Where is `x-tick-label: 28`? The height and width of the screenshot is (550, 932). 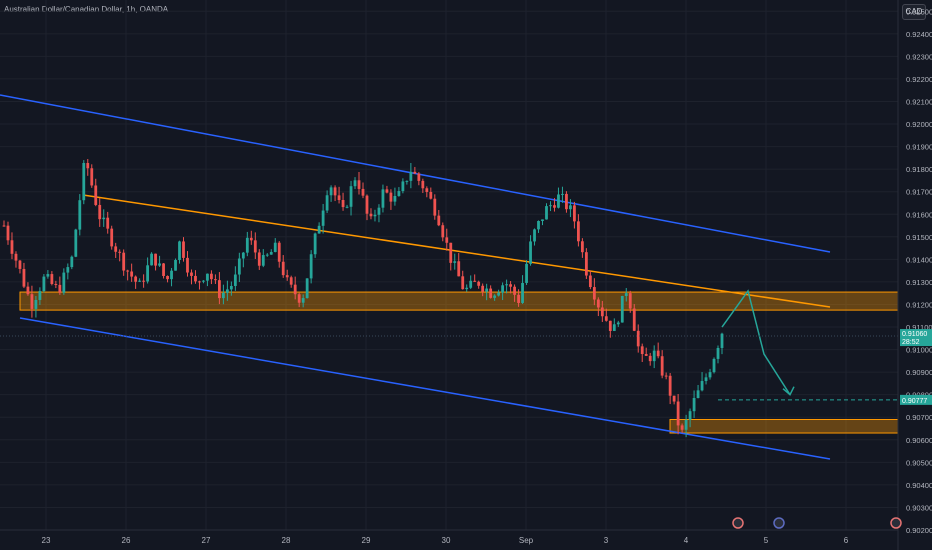
x-tick-label: 28 is located at coordinates (286, 540).